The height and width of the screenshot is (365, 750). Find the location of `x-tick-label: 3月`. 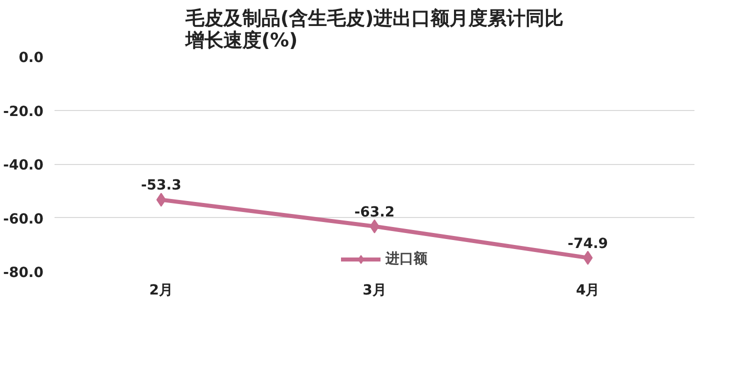

x-tick-label: 3月 is located at coordinates (374, 290).